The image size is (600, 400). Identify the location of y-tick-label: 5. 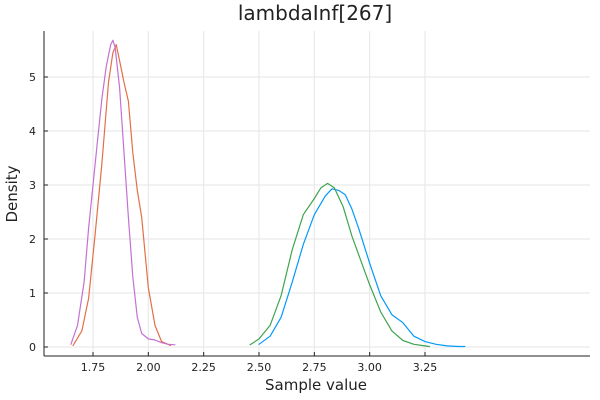
(32, 77).